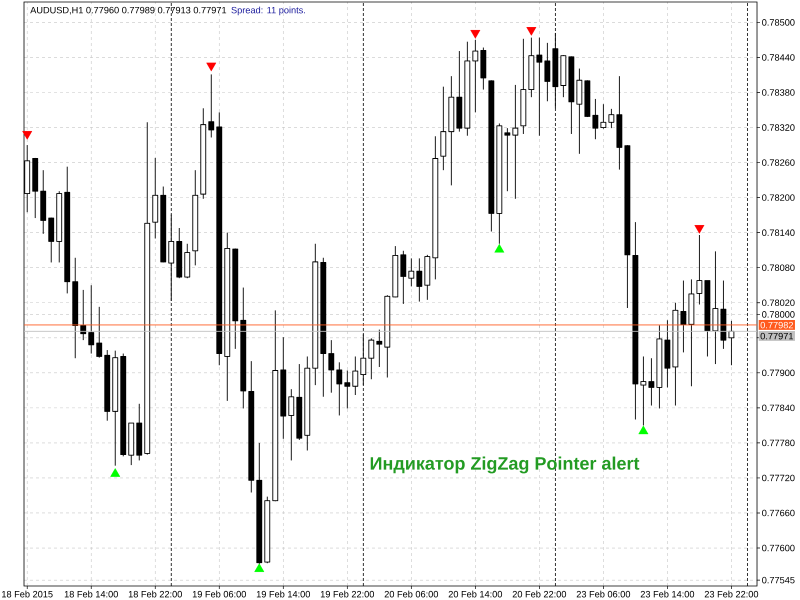  I want to click on chart-subtitle: Spread: 11 points., so click(268, 11).